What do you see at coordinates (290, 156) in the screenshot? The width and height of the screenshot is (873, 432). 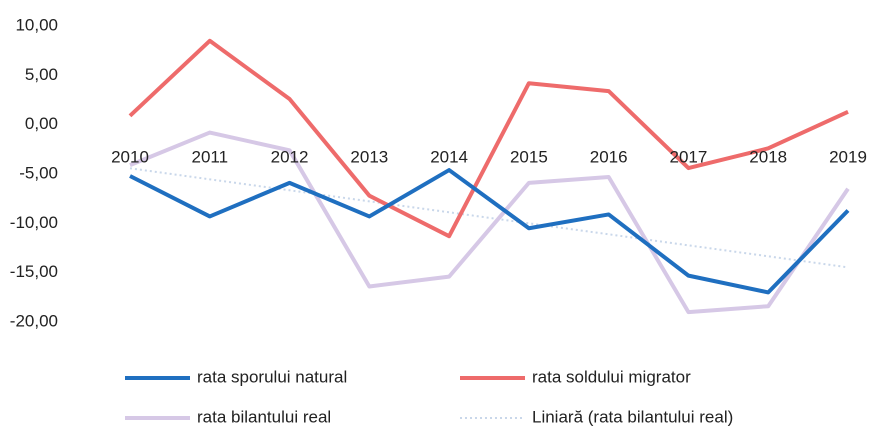 I see `x-tick-label: 2012` at bounding box center [290, 156].